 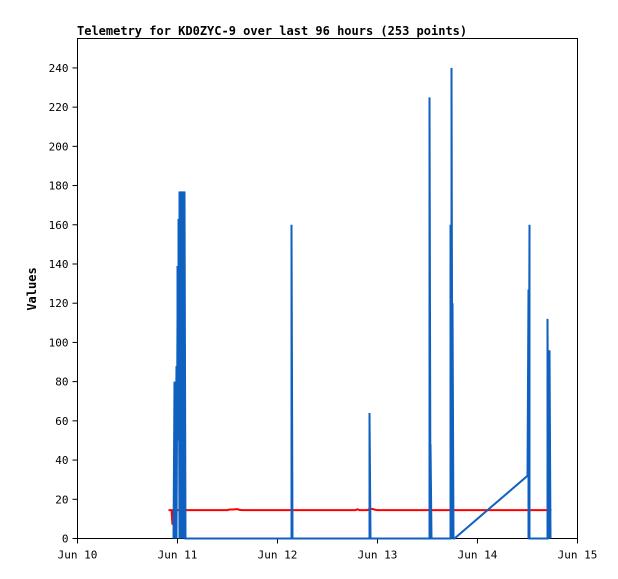 I want to click on y-tick-label: 160, so click(x=59, y=225).